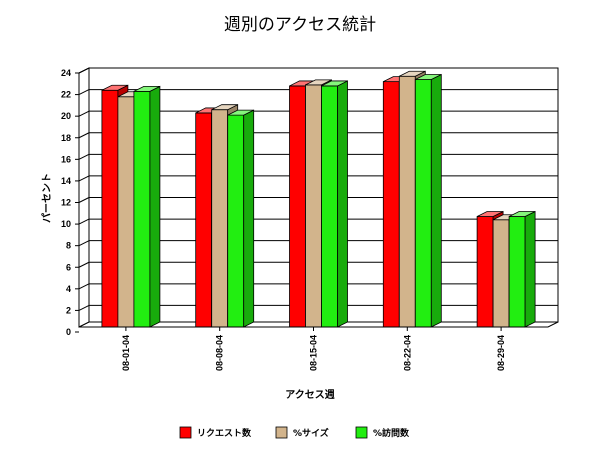 The width and height of the screenshot is (600, 450). I want to click on x-tick-label: 08-01-04, so click(126, 353).